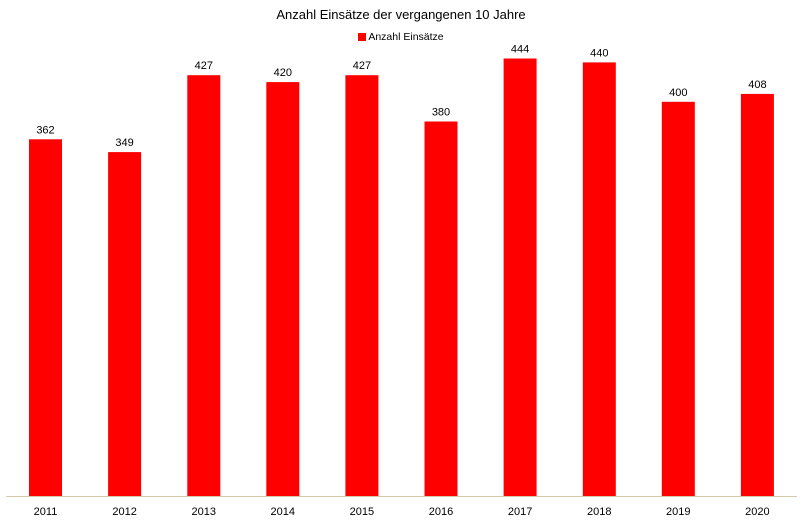  I want to click on data-label-2019: 400, so click(678, 93).